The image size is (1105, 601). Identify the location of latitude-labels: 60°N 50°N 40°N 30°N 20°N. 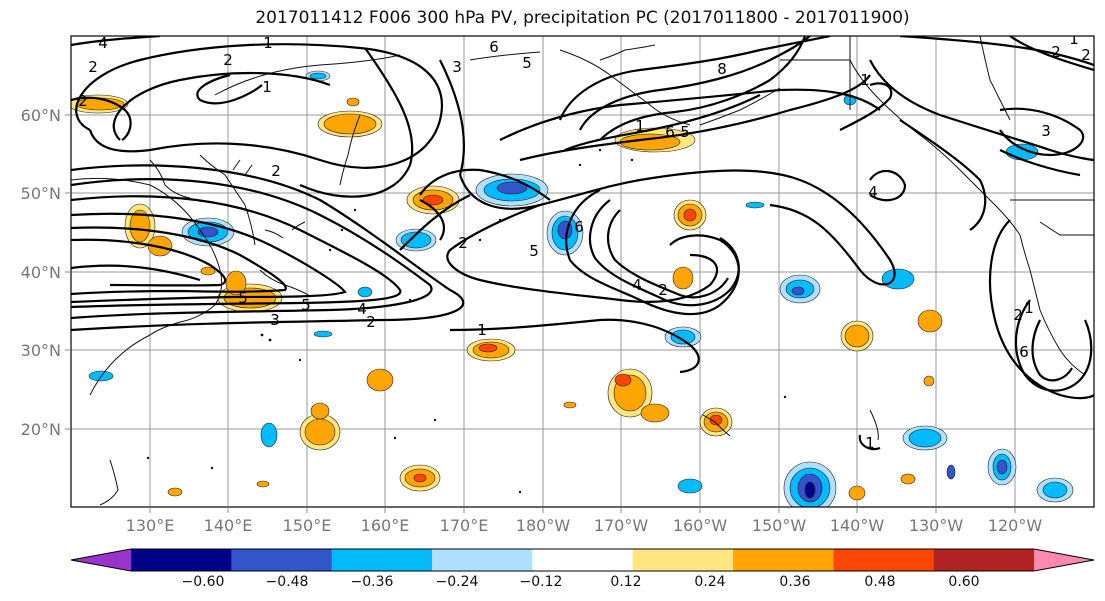
(41, 272).